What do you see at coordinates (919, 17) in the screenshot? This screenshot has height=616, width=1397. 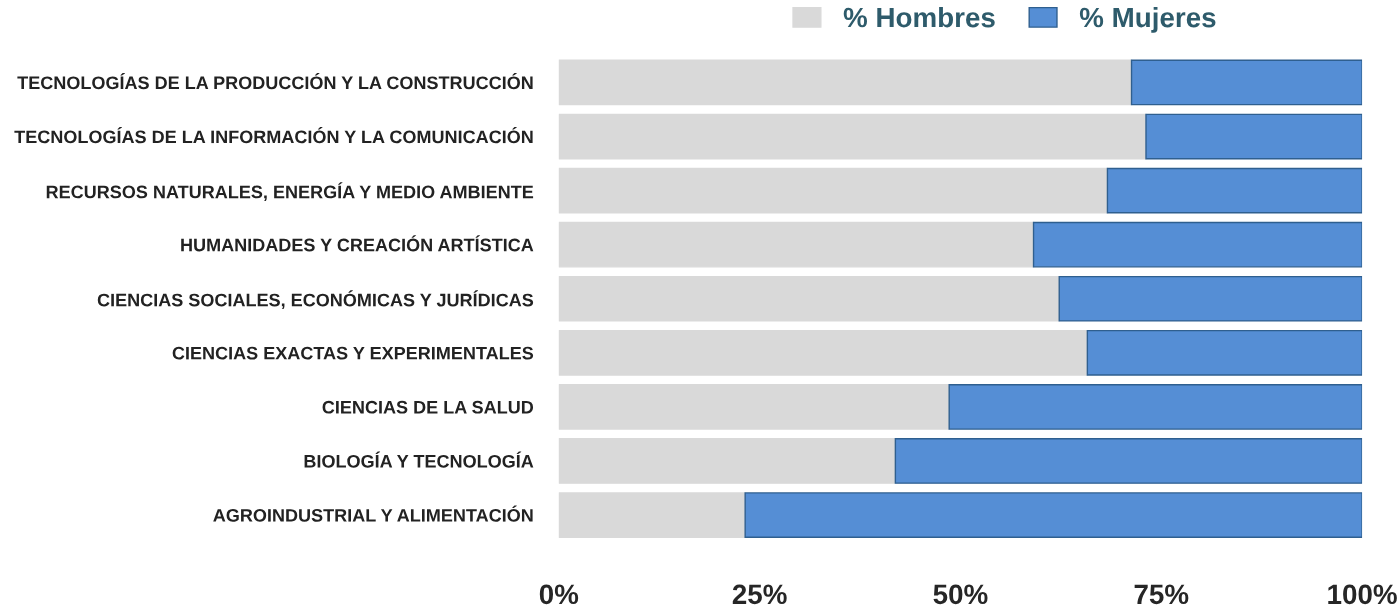 I see `legend-label: % Hombres` at bounding box center [919, 17].